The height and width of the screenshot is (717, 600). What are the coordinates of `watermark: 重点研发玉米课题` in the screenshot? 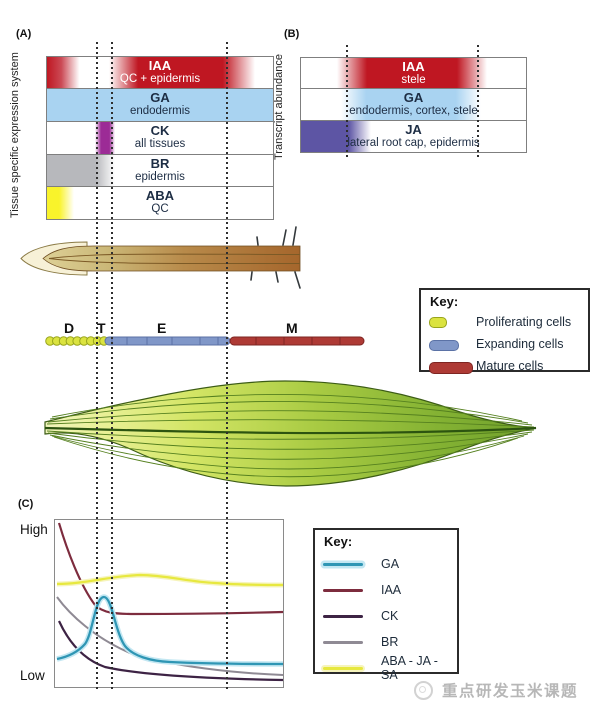 It's located at (496, 690).